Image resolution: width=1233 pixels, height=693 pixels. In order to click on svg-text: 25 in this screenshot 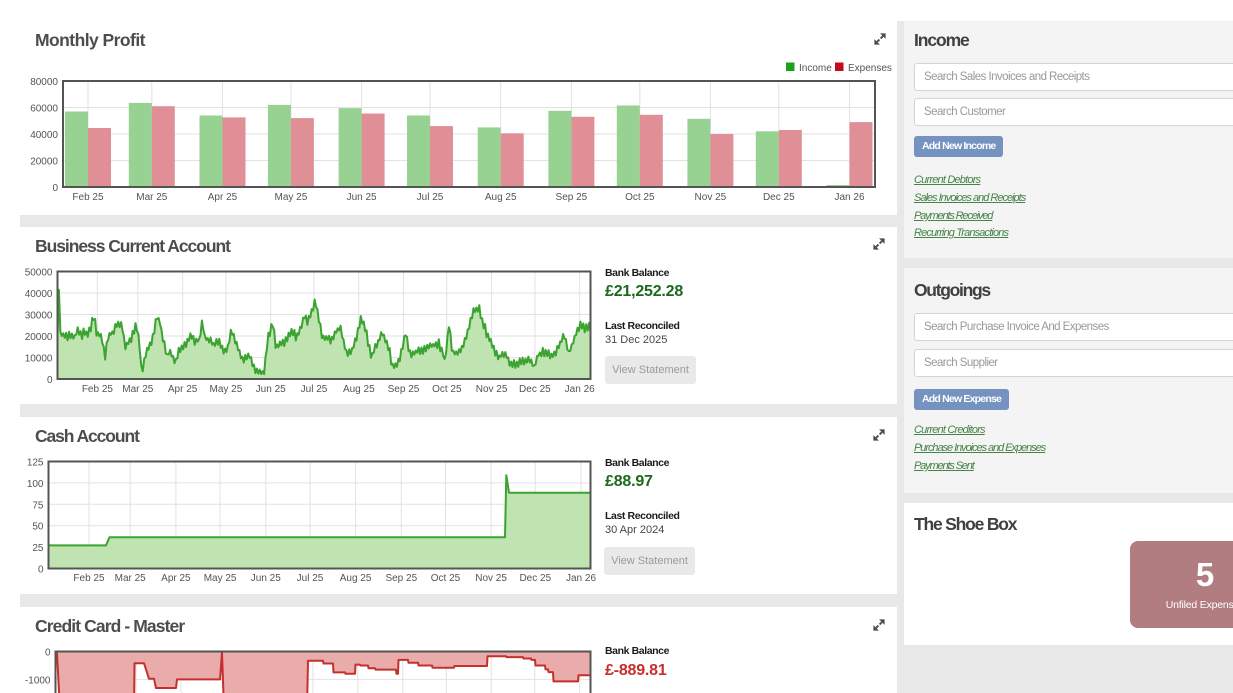, I will do `click(38, 548)`.